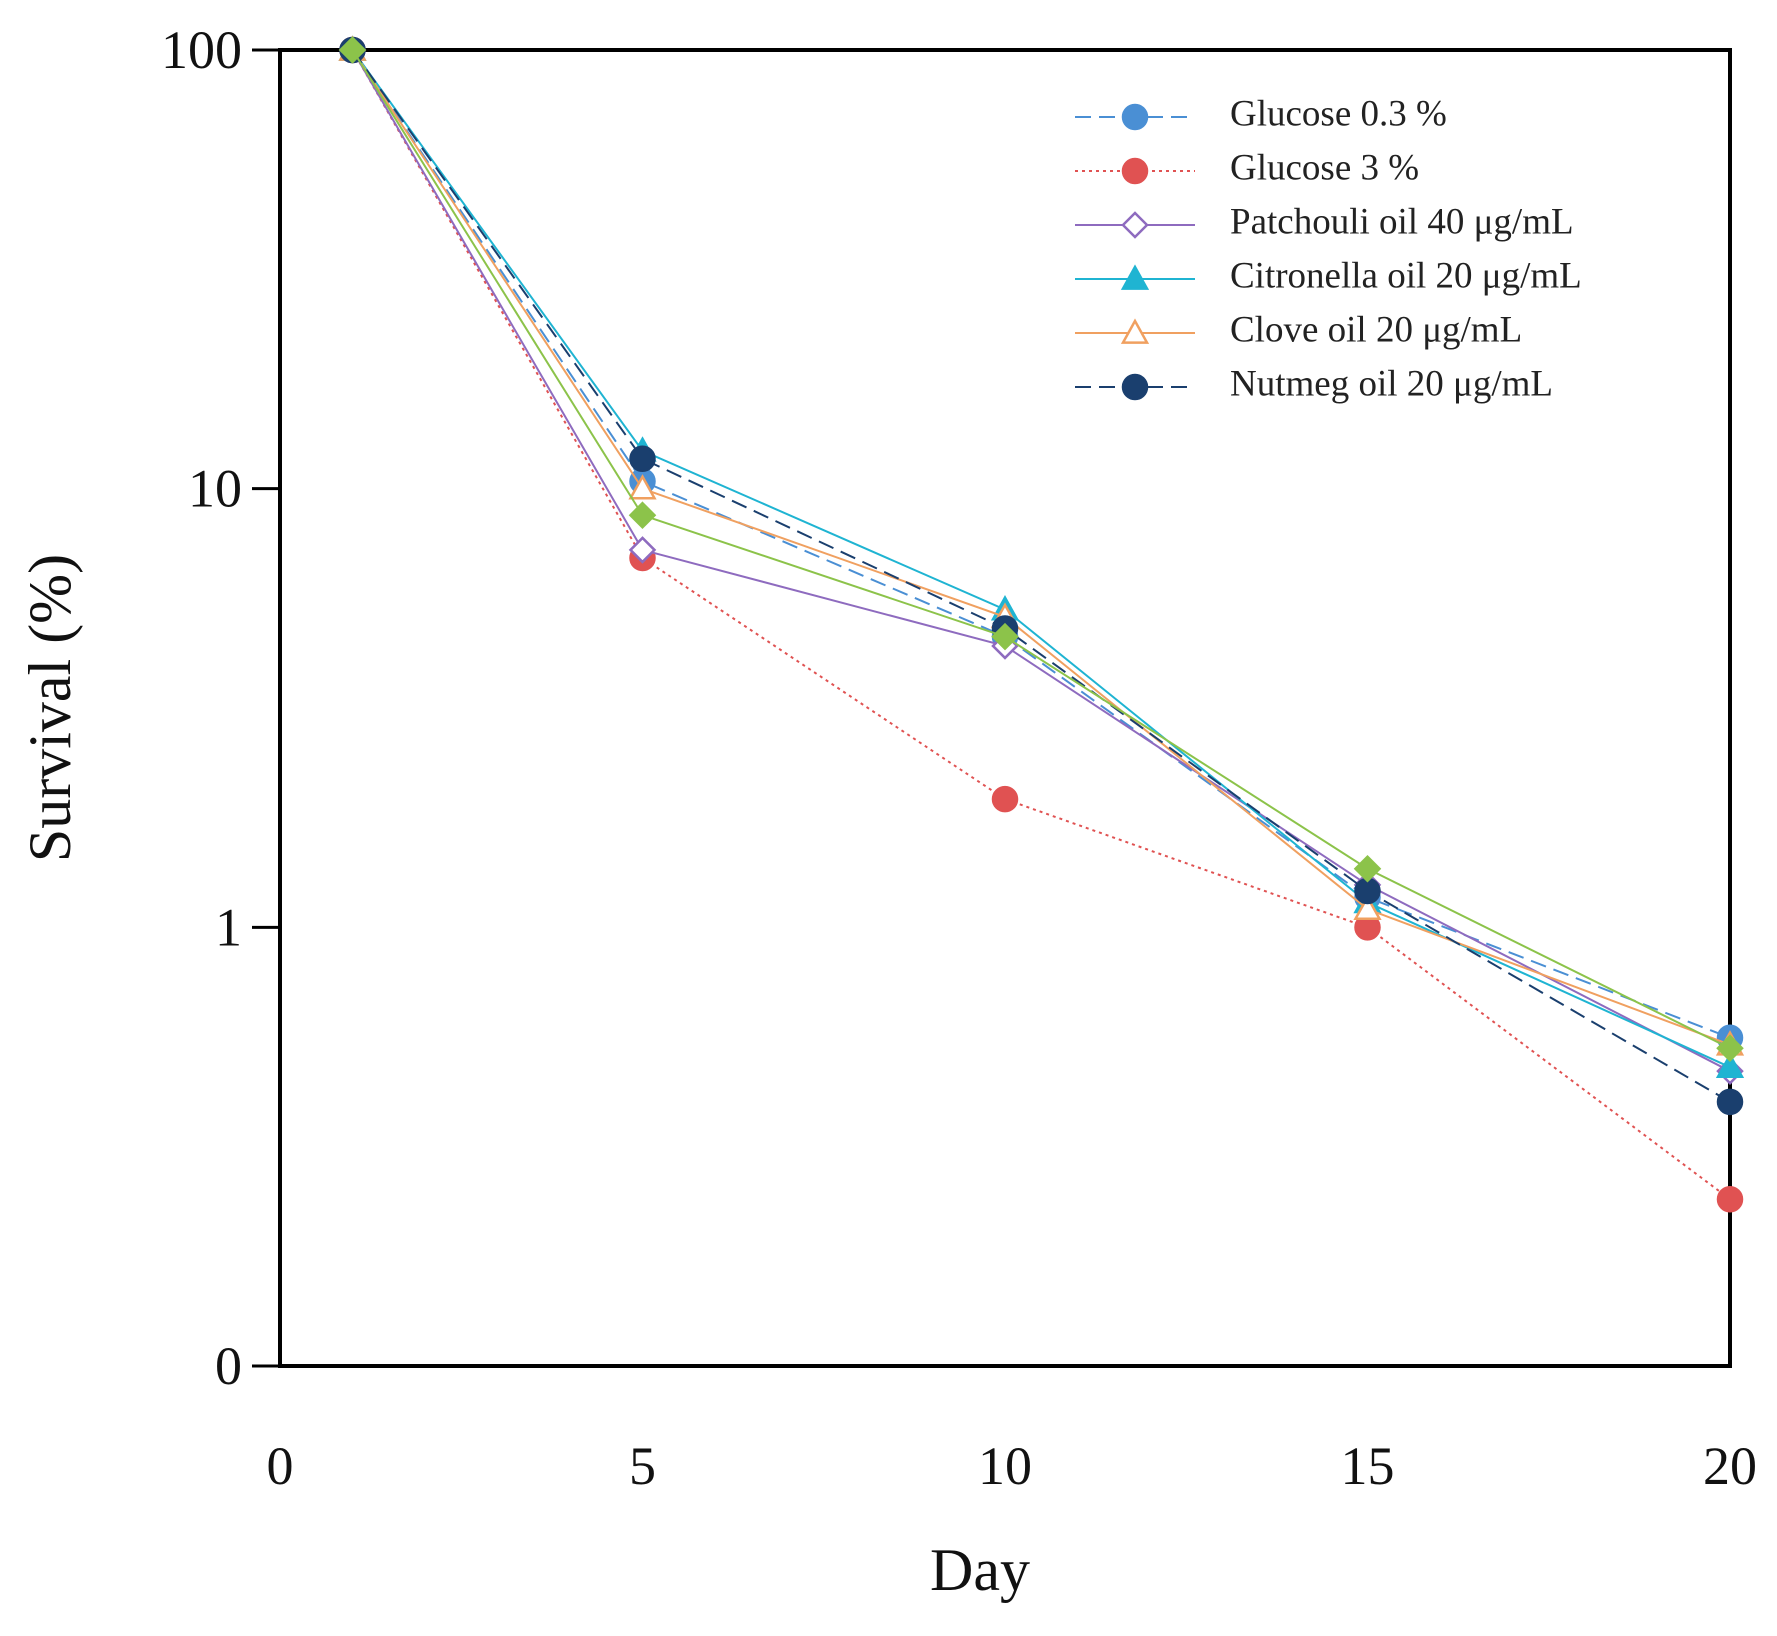 The height and width of the screenshot is (1636, 1777). What do you see at coordinates (1324, 167) in the screenshot?
I see `legend-label: Glucose 3 %` at bounding box center [1324, 167].